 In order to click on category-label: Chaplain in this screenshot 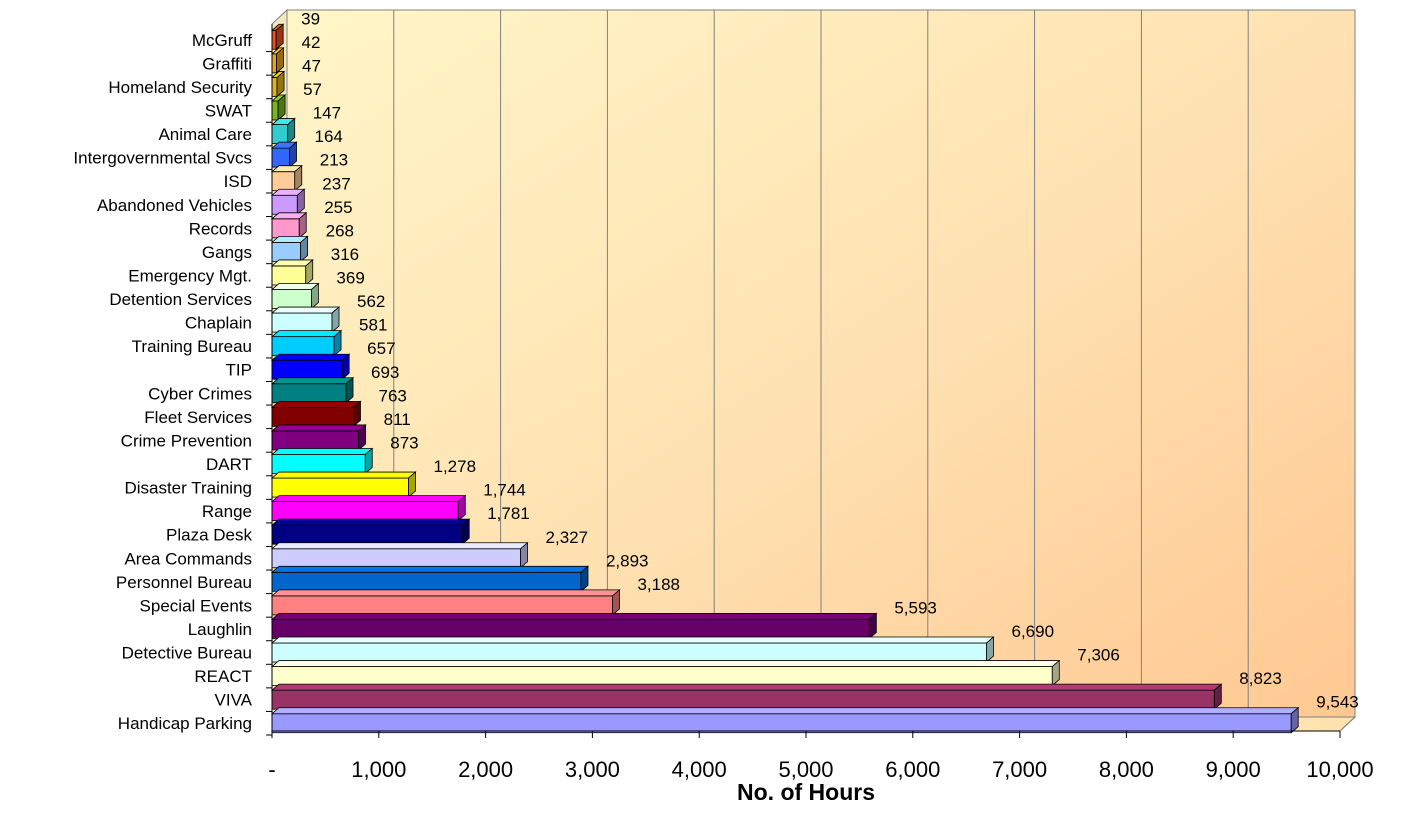, I will do `click(218, 323)`.